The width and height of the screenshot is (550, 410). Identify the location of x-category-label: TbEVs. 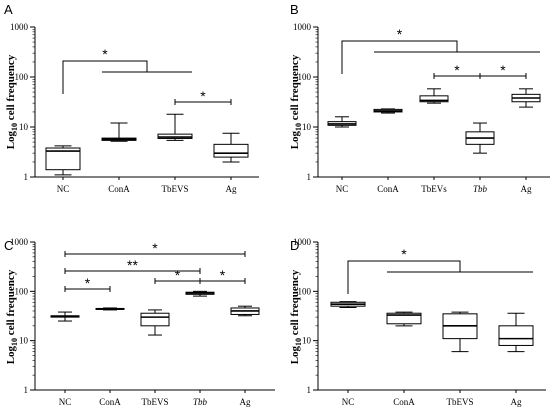
(434, 189).